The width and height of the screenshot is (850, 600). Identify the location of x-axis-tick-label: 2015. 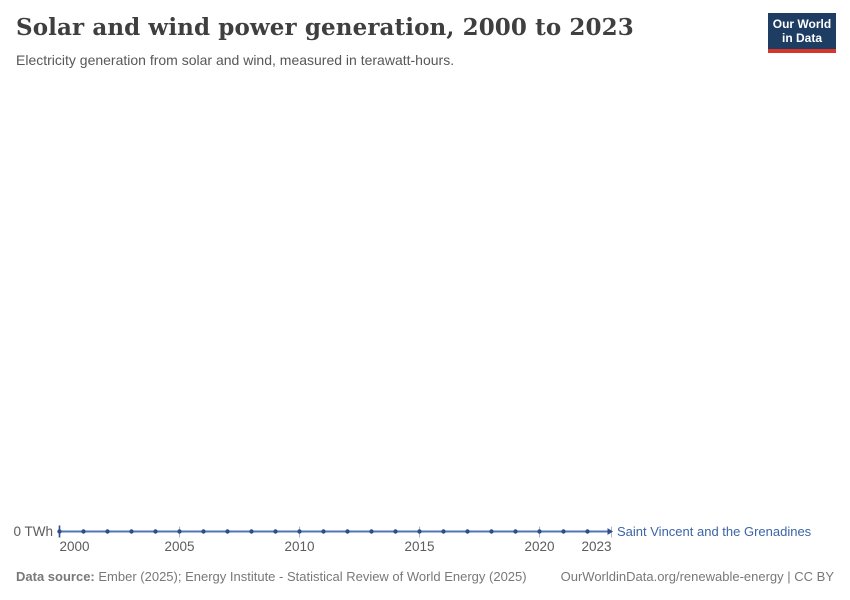
(419, 546).